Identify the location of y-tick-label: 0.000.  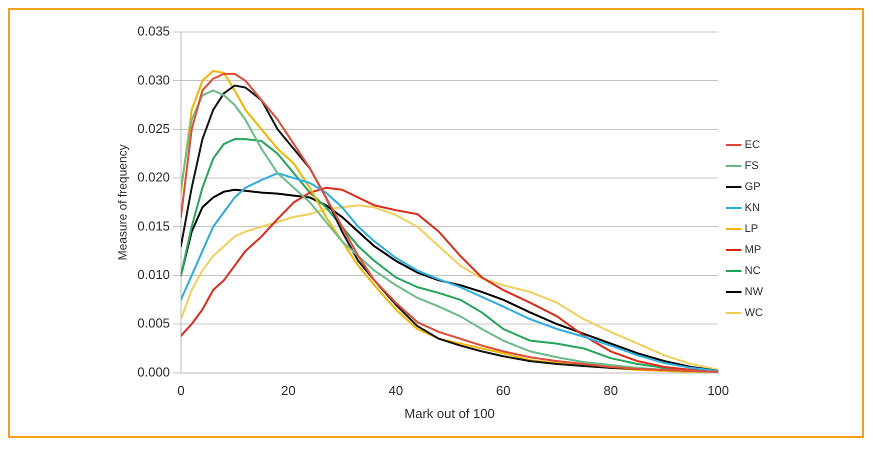
(153, 372).